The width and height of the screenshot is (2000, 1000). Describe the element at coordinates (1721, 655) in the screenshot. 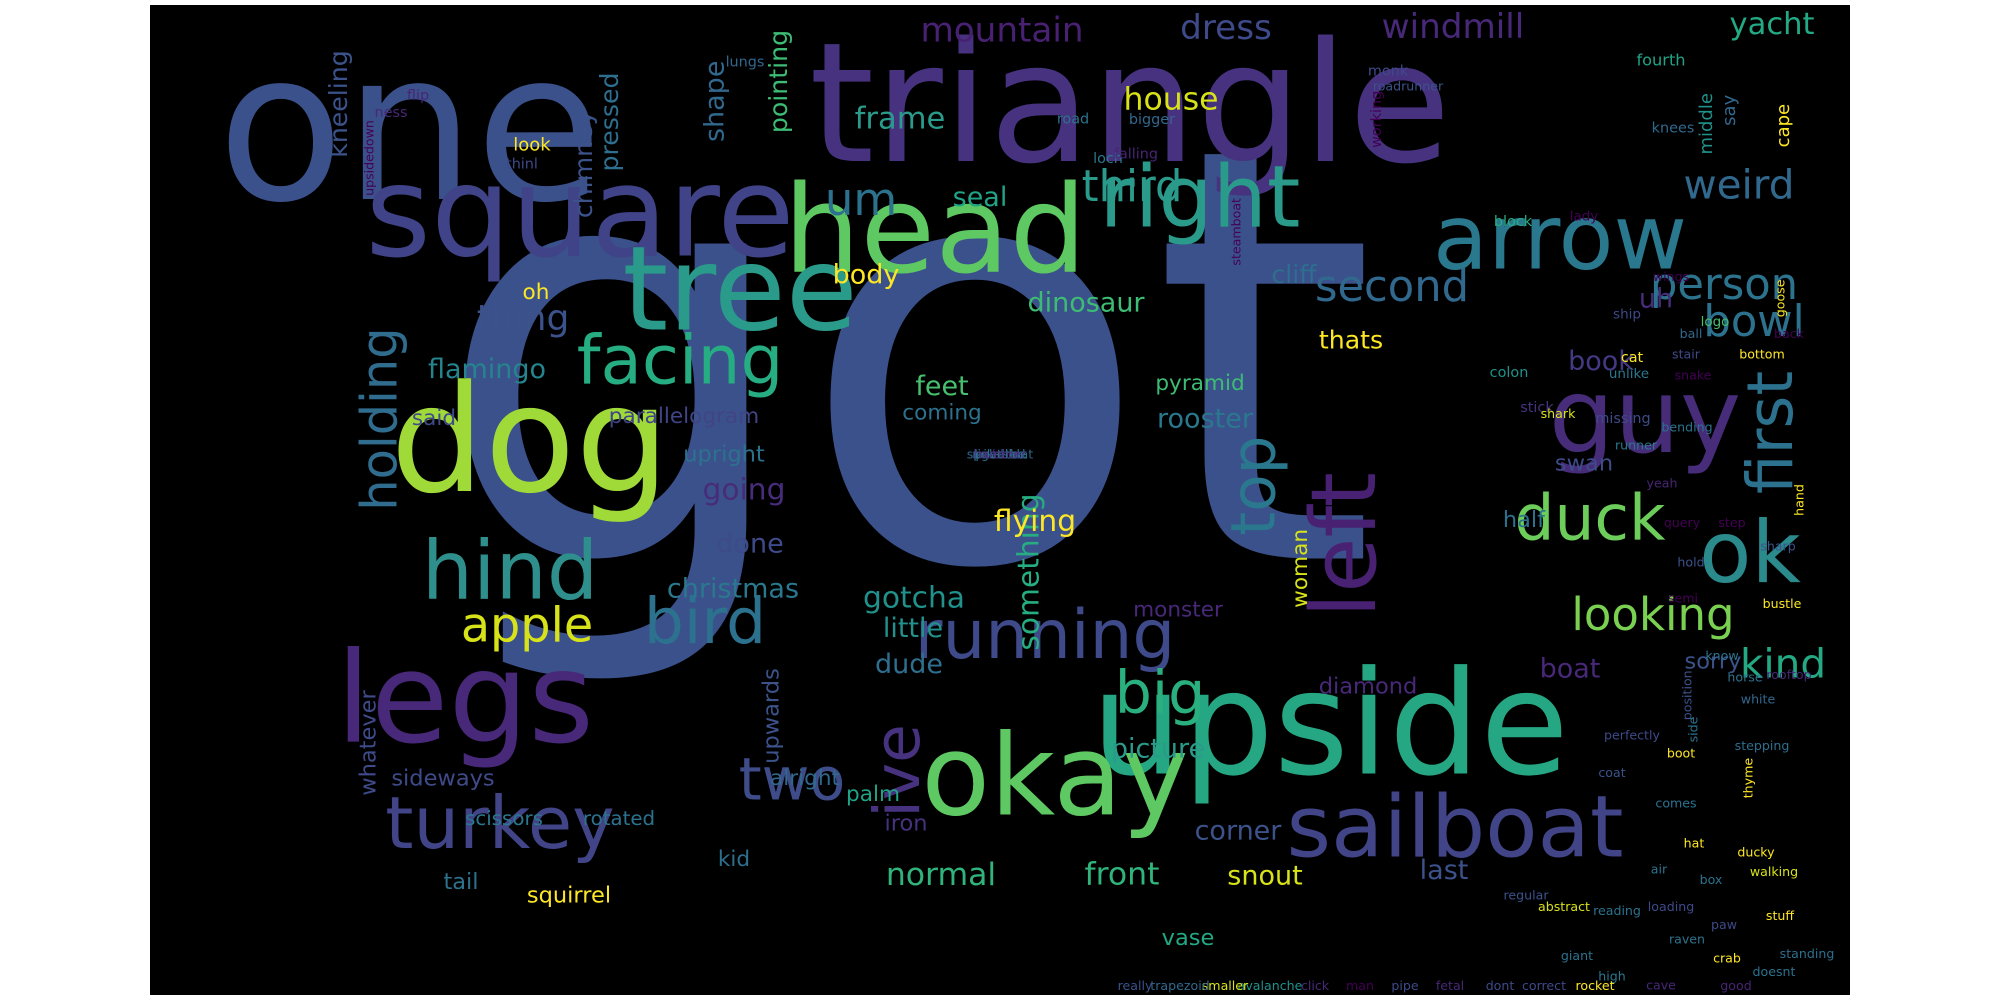

I see `word-know: know` at that location.